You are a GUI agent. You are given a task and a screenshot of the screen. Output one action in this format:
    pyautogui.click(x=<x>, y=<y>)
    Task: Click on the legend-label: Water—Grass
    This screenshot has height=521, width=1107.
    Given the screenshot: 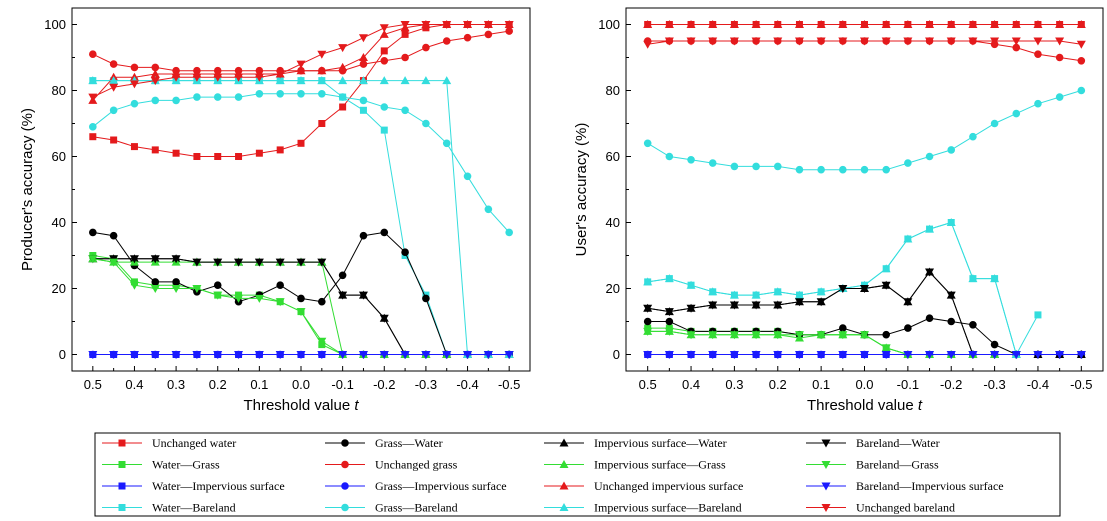 What is the action you would take?
    pyautogui.click(x=186, y=465)
    